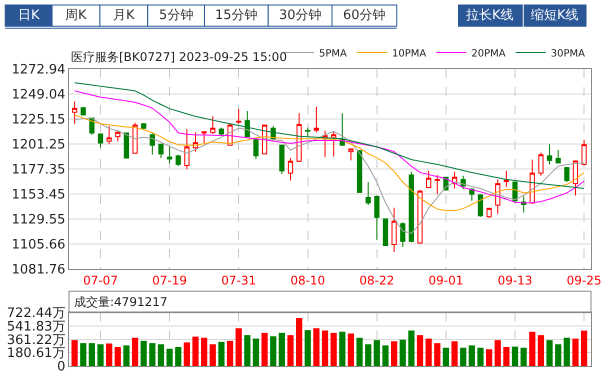  I want to click on text: 缩短K线, so click(555, 15).